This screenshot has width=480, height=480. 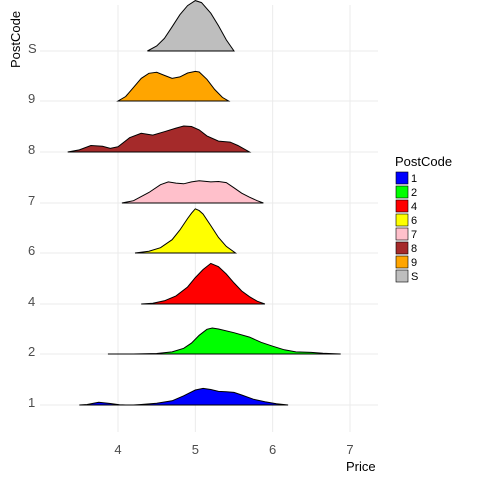 What do you see at coordinates (195, 449) in the screenshot?
I see `x-tick-label: 5` at bounding box center [195, 449].